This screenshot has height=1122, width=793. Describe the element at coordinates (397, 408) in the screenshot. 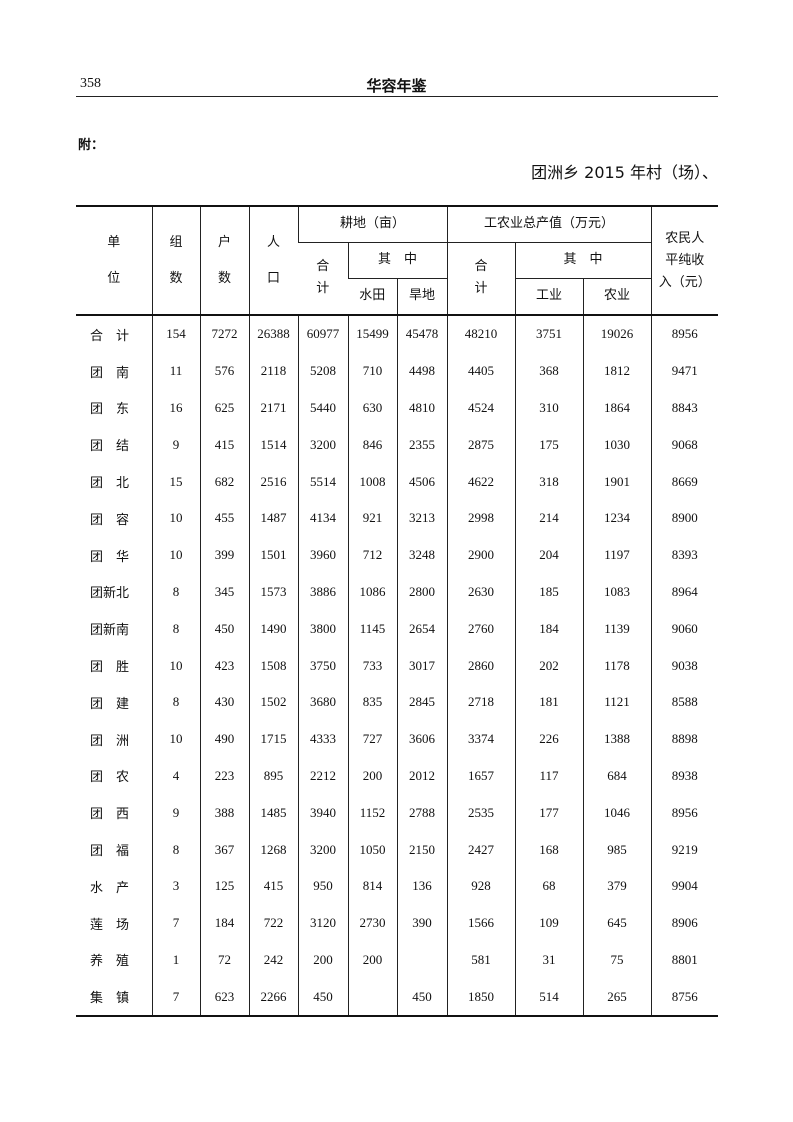

I see `table-row: 团 东 16 625 2171 5440 630 4810 4524 310 1864 8843` at that location.